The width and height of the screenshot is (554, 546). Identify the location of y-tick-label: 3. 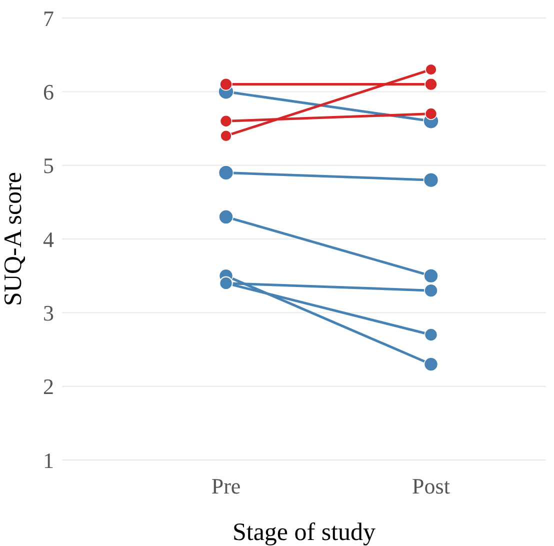
(48, 313).